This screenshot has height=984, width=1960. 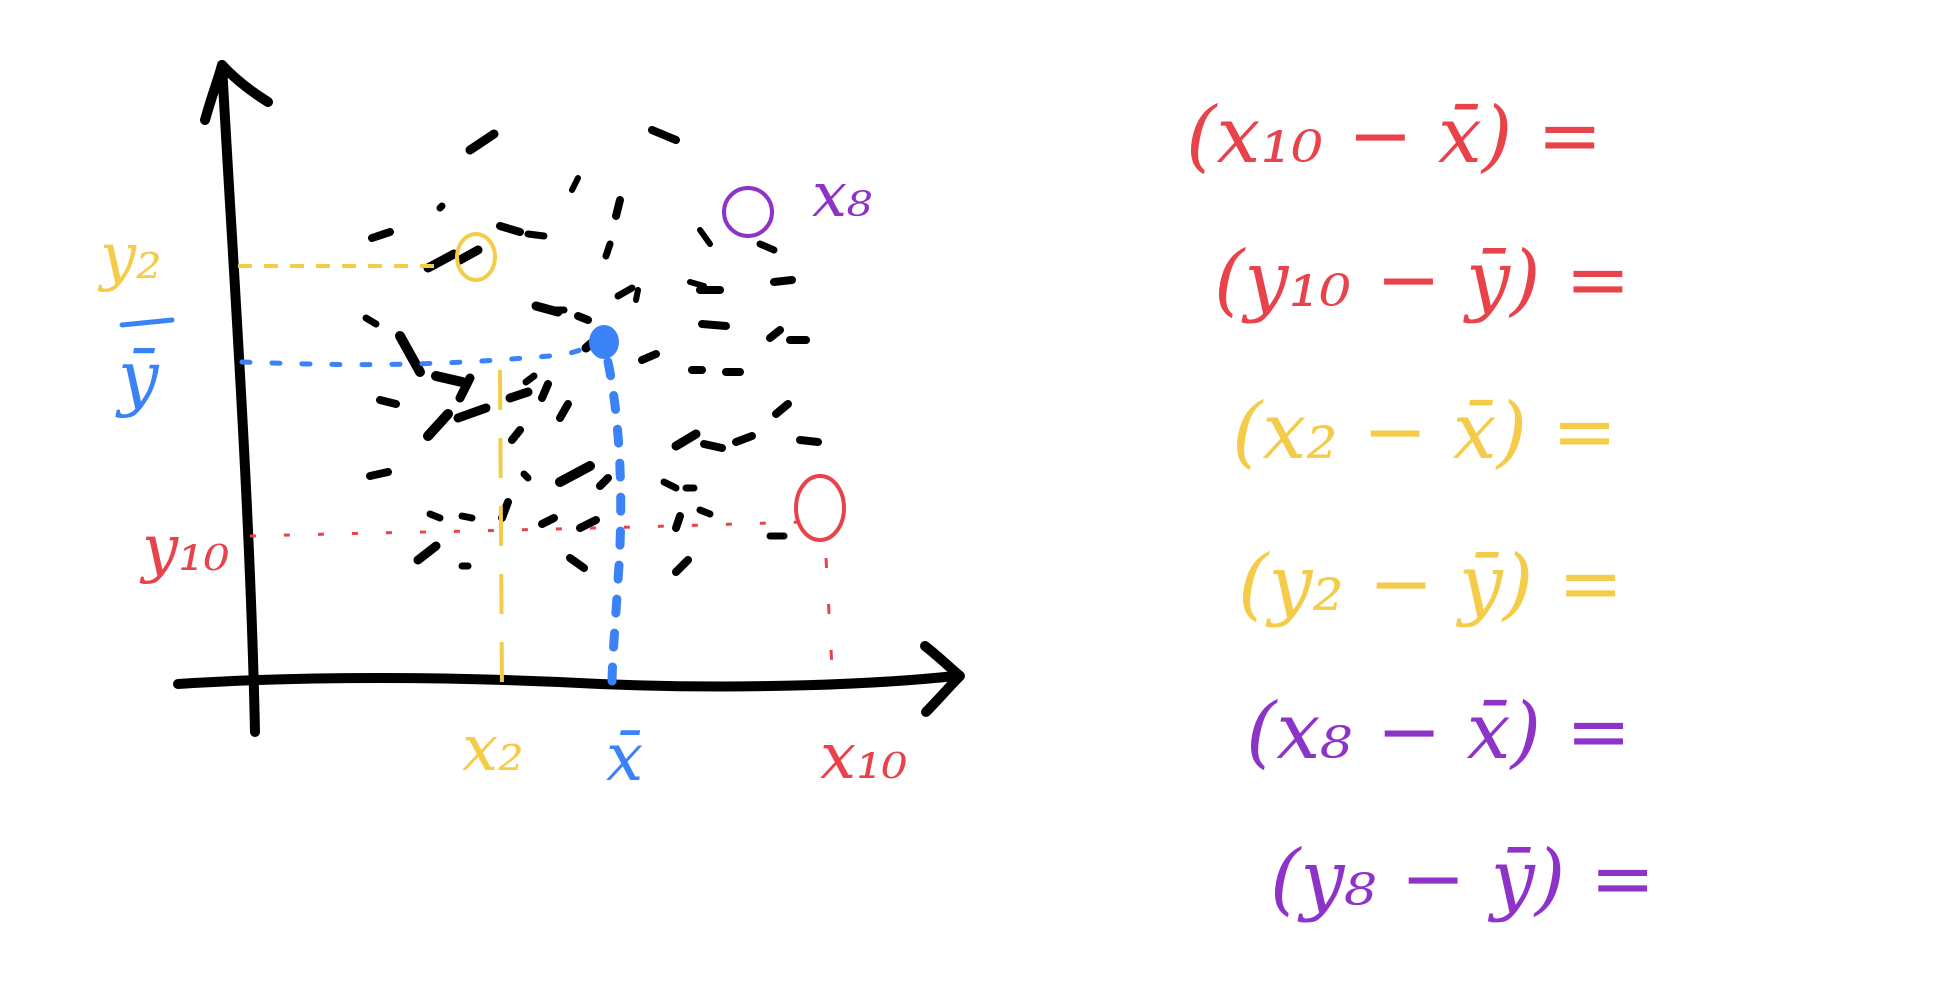 What do you see at coordinates (829, 613) in the screenshot?
I see `red-vertical-guide` at bounding box center [829, 613].